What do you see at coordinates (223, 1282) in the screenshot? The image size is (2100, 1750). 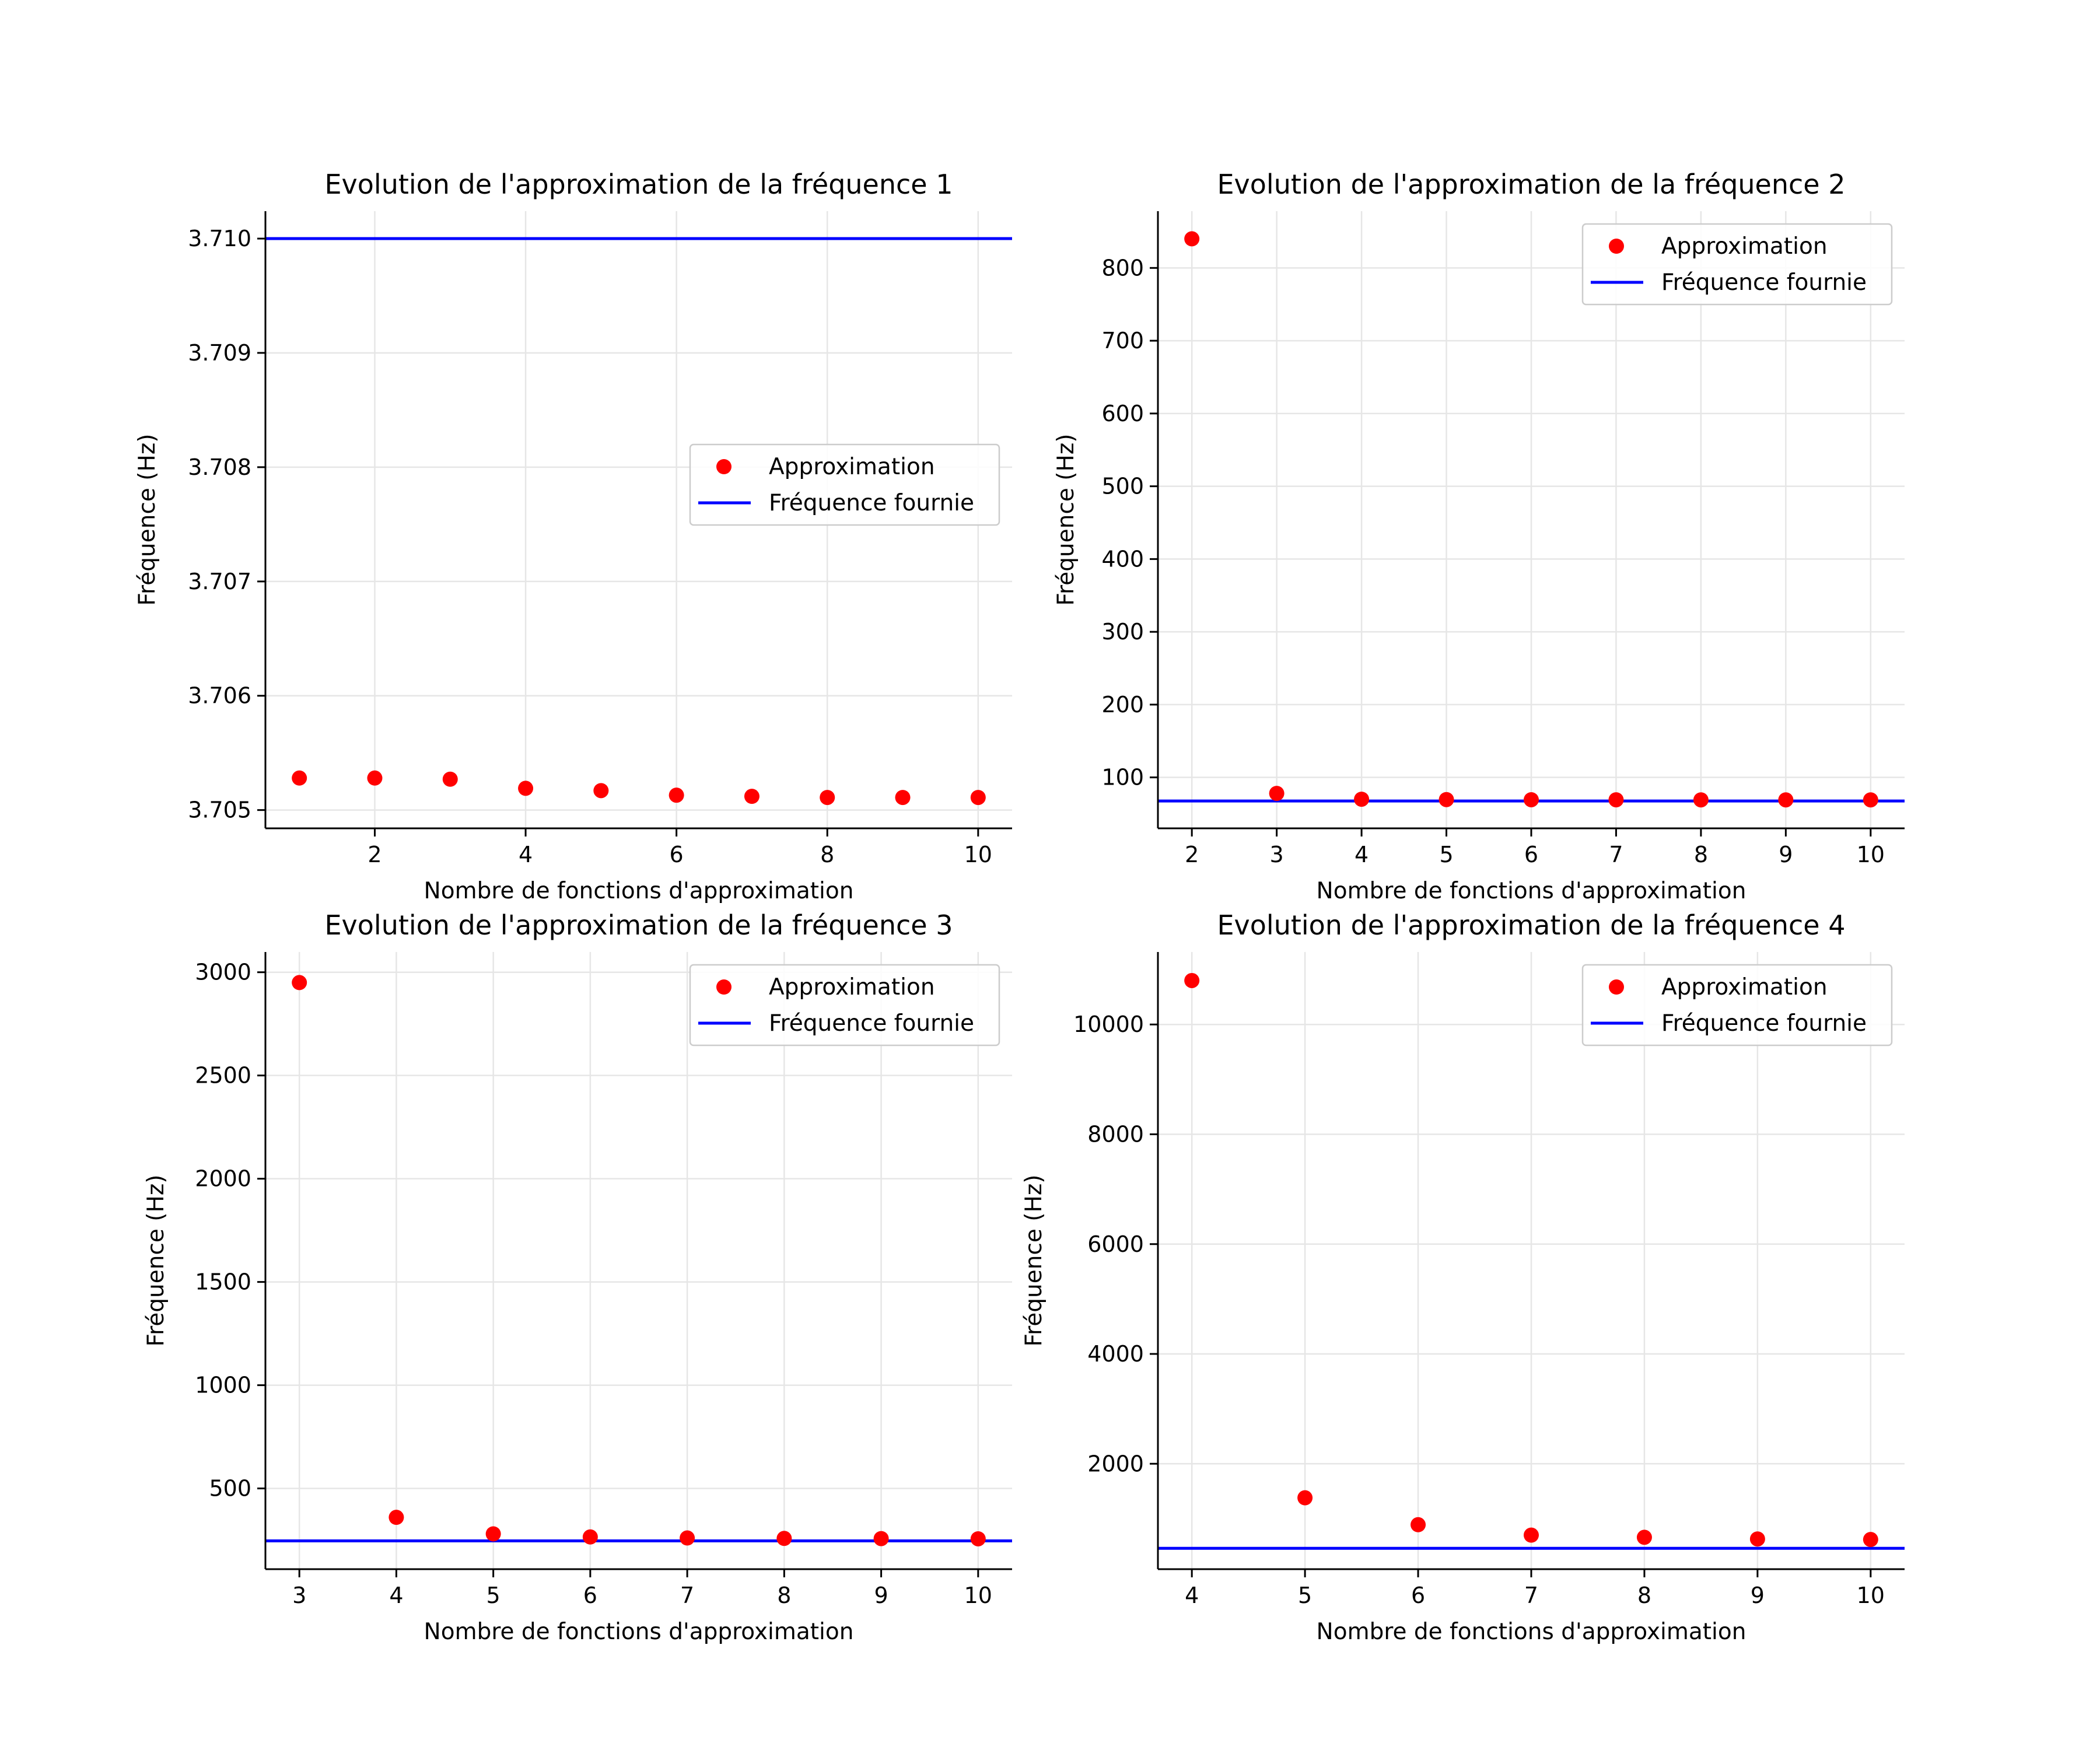 I see `y-tick-label: 1500` at bounding box center [223, 1282].